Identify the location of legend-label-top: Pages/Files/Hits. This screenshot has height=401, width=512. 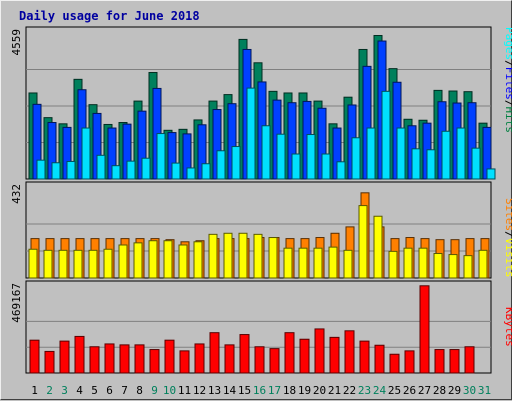
(507, 80).